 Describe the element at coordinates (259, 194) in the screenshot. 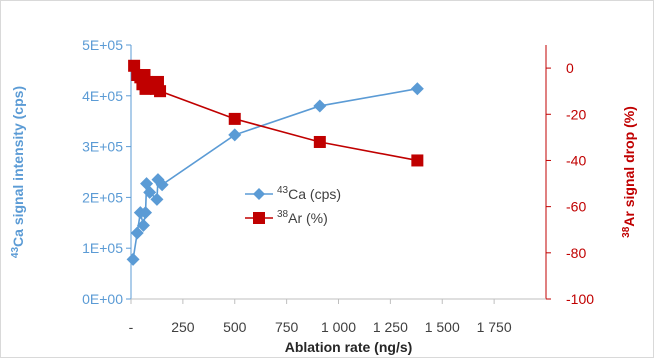

I see `legend-ca-marker` at that location.